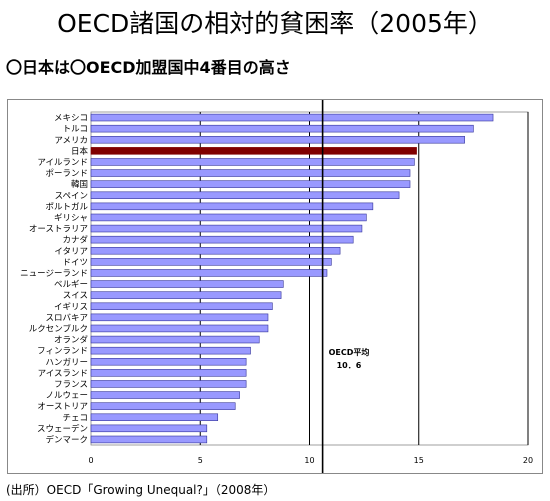  Describe the element at coordinates (62, 352) in the screenshot. I see `category-label: フィンランド` at that location.